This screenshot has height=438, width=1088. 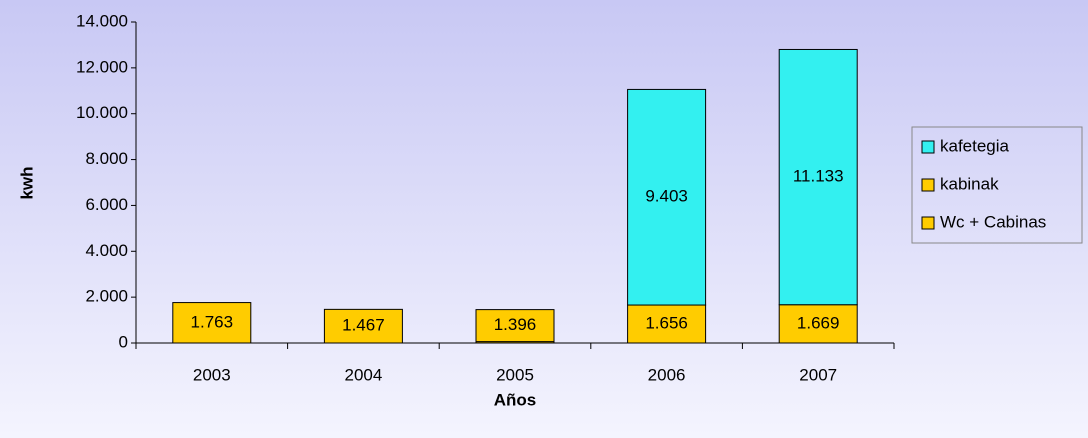 I want to click on x-axis-title: Años, so click(x=515, y=399).